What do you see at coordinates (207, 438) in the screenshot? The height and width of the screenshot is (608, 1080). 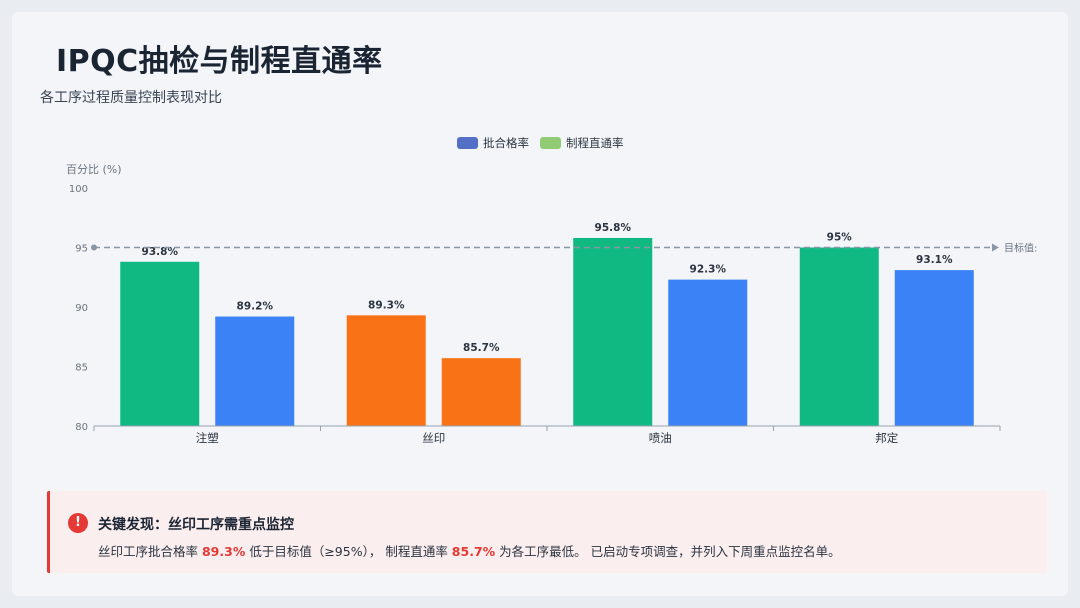 I see `x-tick-label: 注塑` at bounding box center [207, 438].